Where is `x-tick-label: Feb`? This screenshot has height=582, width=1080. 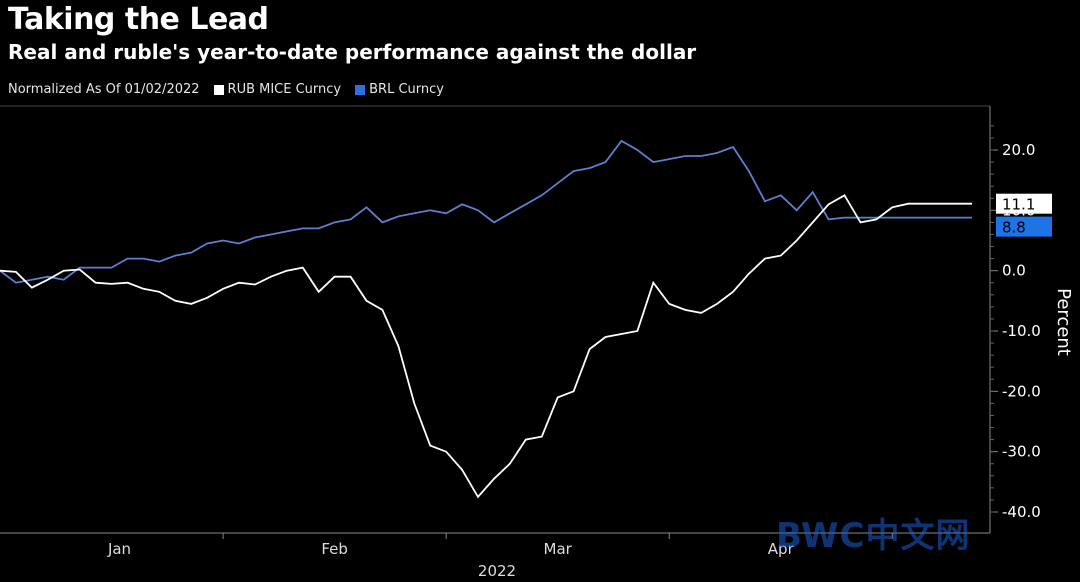 x-tick-label: Feb is located at coordinates (334, 549).